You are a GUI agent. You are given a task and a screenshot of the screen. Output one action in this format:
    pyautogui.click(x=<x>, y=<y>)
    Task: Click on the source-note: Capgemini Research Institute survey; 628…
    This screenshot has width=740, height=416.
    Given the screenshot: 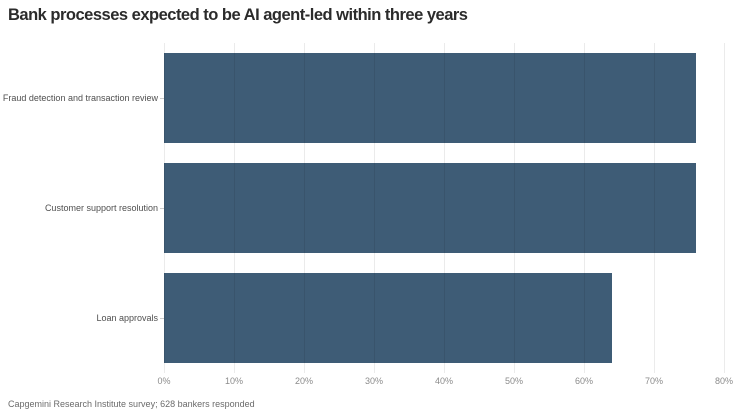 What is the action you would take?
    pyautogui.click(x=131, y=404)
    